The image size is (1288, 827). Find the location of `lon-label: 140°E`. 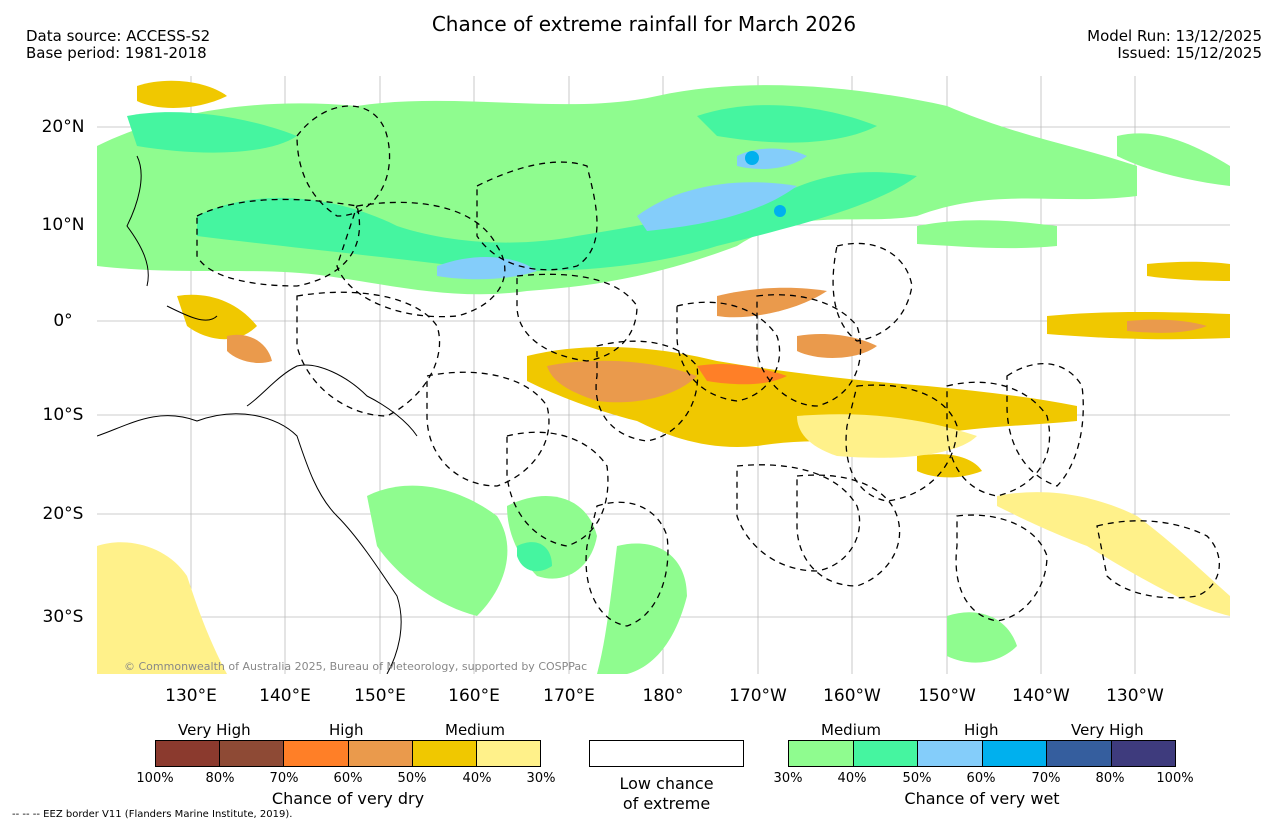

lon-label: 140°E is located at coordinates (285, 696).